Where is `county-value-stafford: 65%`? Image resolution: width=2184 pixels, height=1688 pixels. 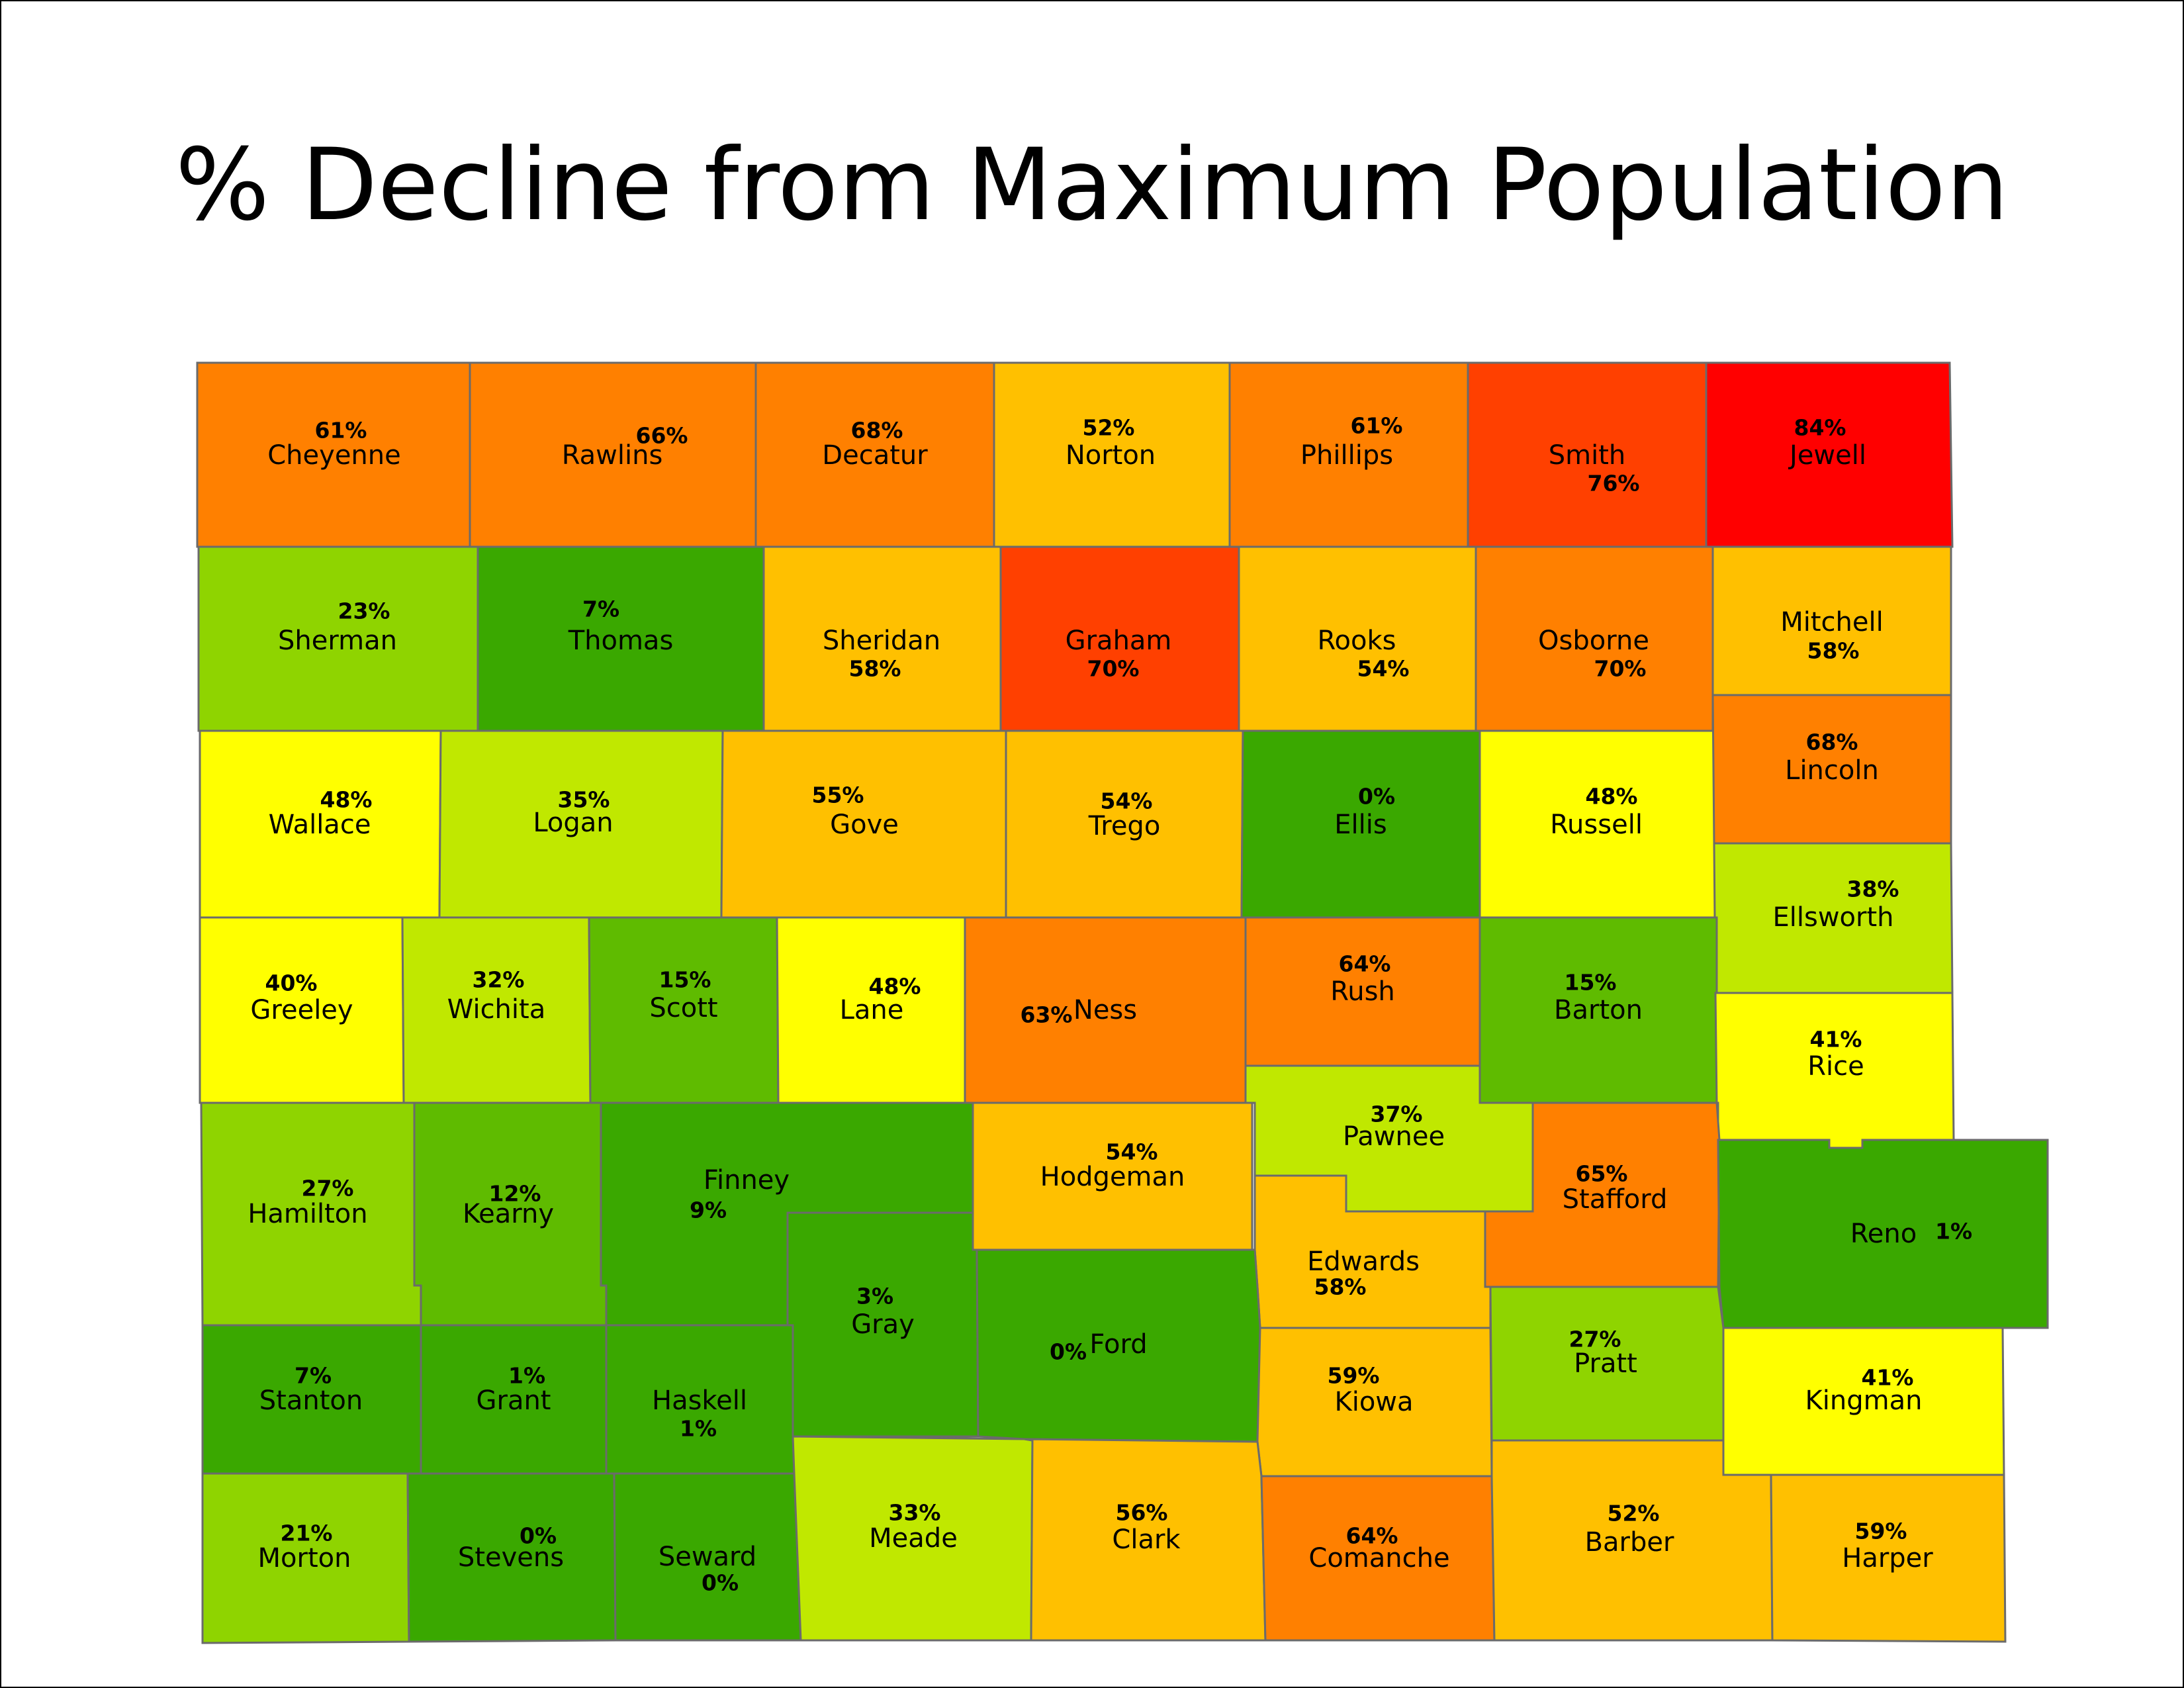 county-value-stafford: 65% is located at coordinates (1602, 1174).